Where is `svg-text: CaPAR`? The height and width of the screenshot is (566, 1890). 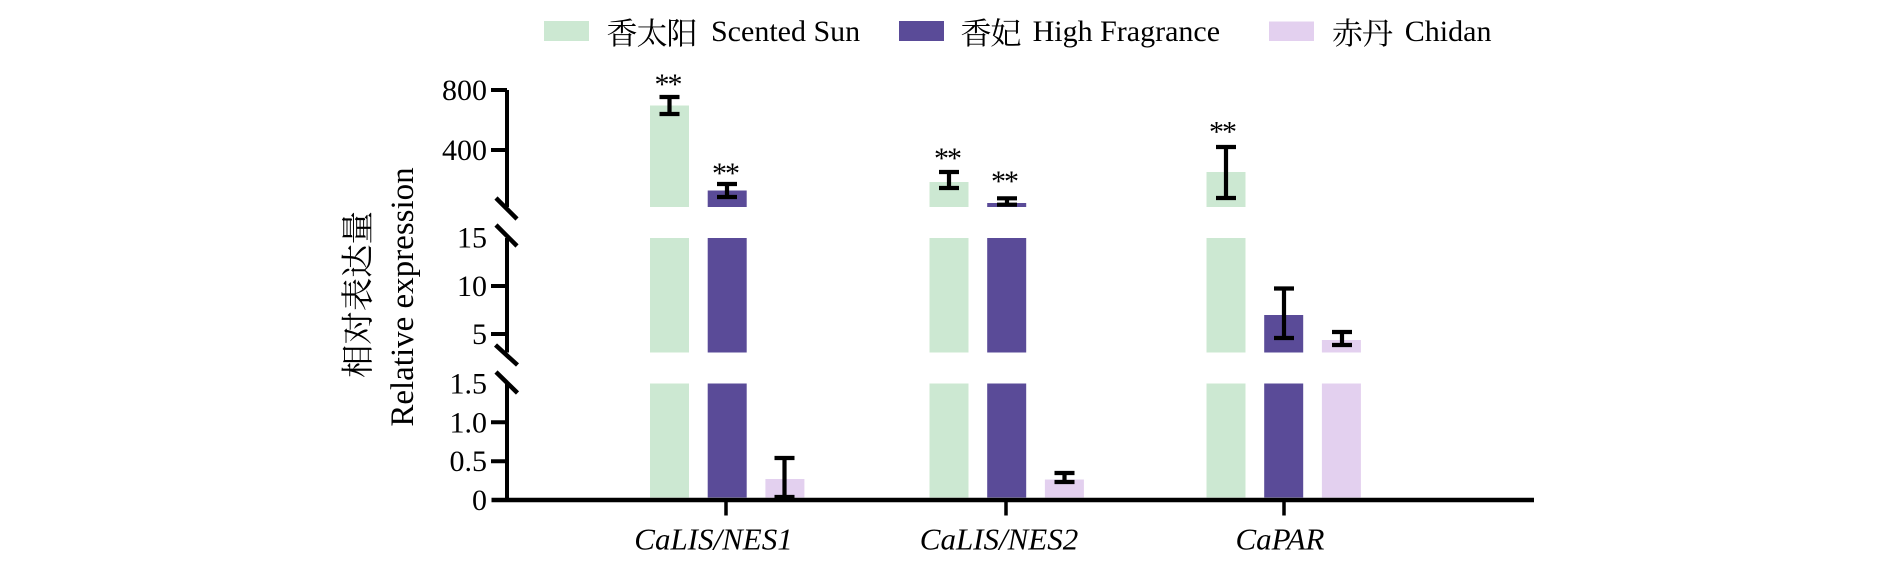 svg-text: CaPAR is located at coordinates (1280, 539).